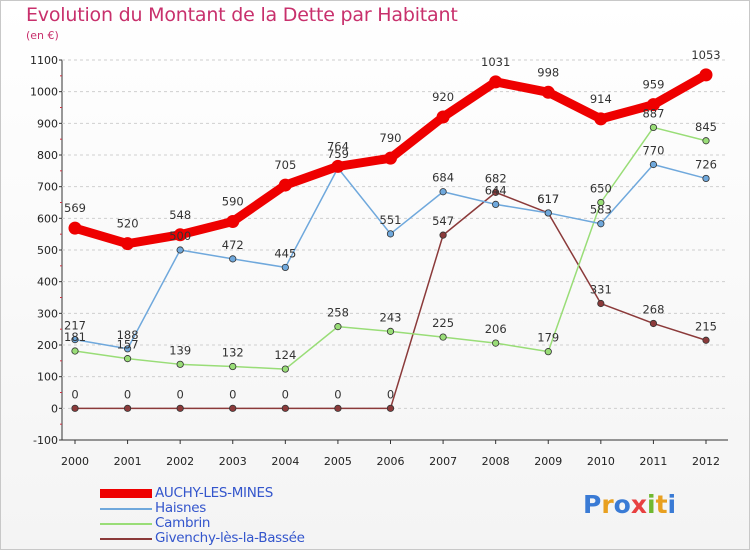  I want to click on data-label: 617, so click(548, 199).